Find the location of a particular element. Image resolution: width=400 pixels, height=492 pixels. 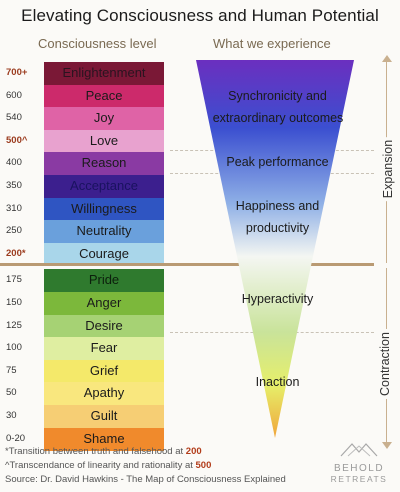

level-value: 540 is located at coordinates (14, 118).